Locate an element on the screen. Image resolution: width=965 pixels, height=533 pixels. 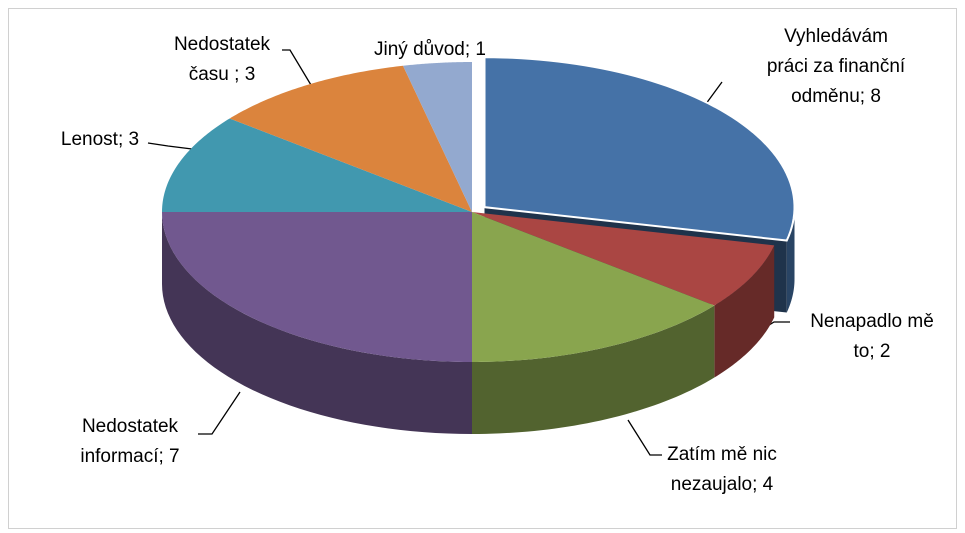
data-label: Lenost; 3 is located at coordinates (100, 139).